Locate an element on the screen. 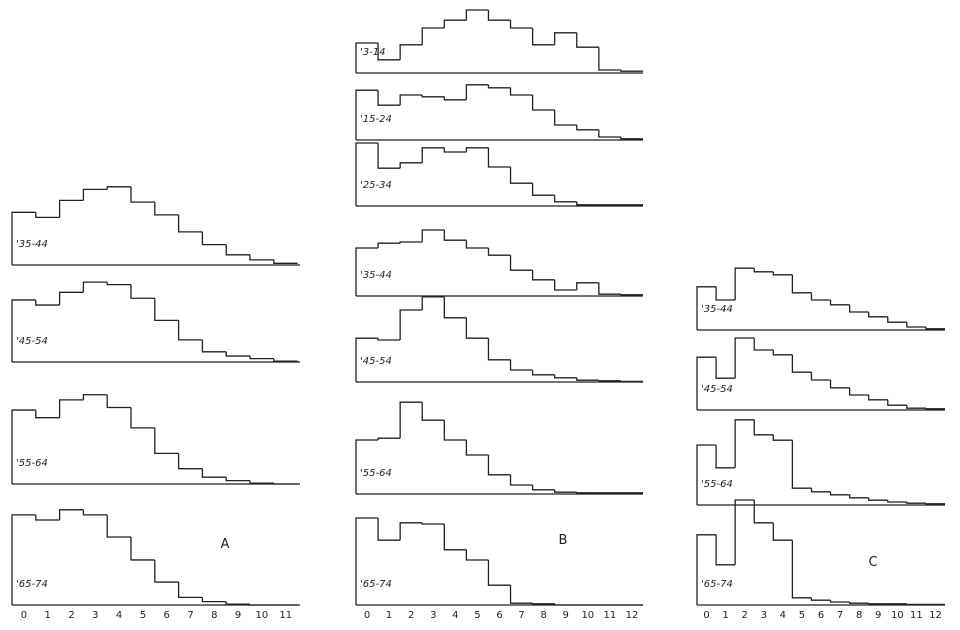 The width and height of the screenshot is (960, 630). x-tick-label: 11 is located at coordinates (916, 615).